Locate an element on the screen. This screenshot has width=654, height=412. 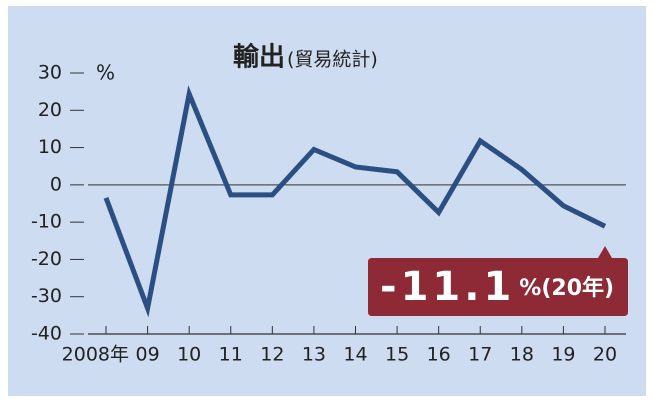
y-tick-label: 20 is located at coordinates (50, 110).